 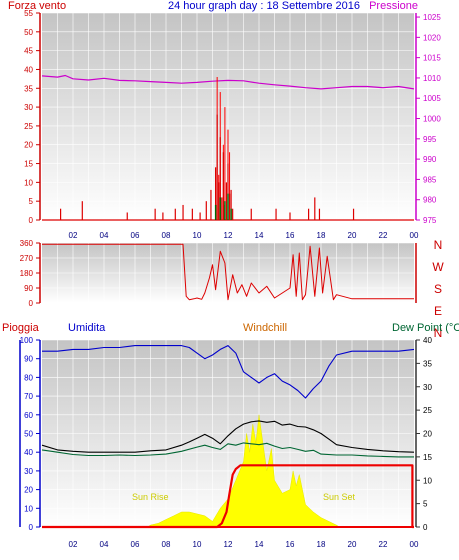 What do you see at coordinates (197, 544) in the screenshot?
I see `time-tick-label-bottom: 10` at bounding box center [197, 544].